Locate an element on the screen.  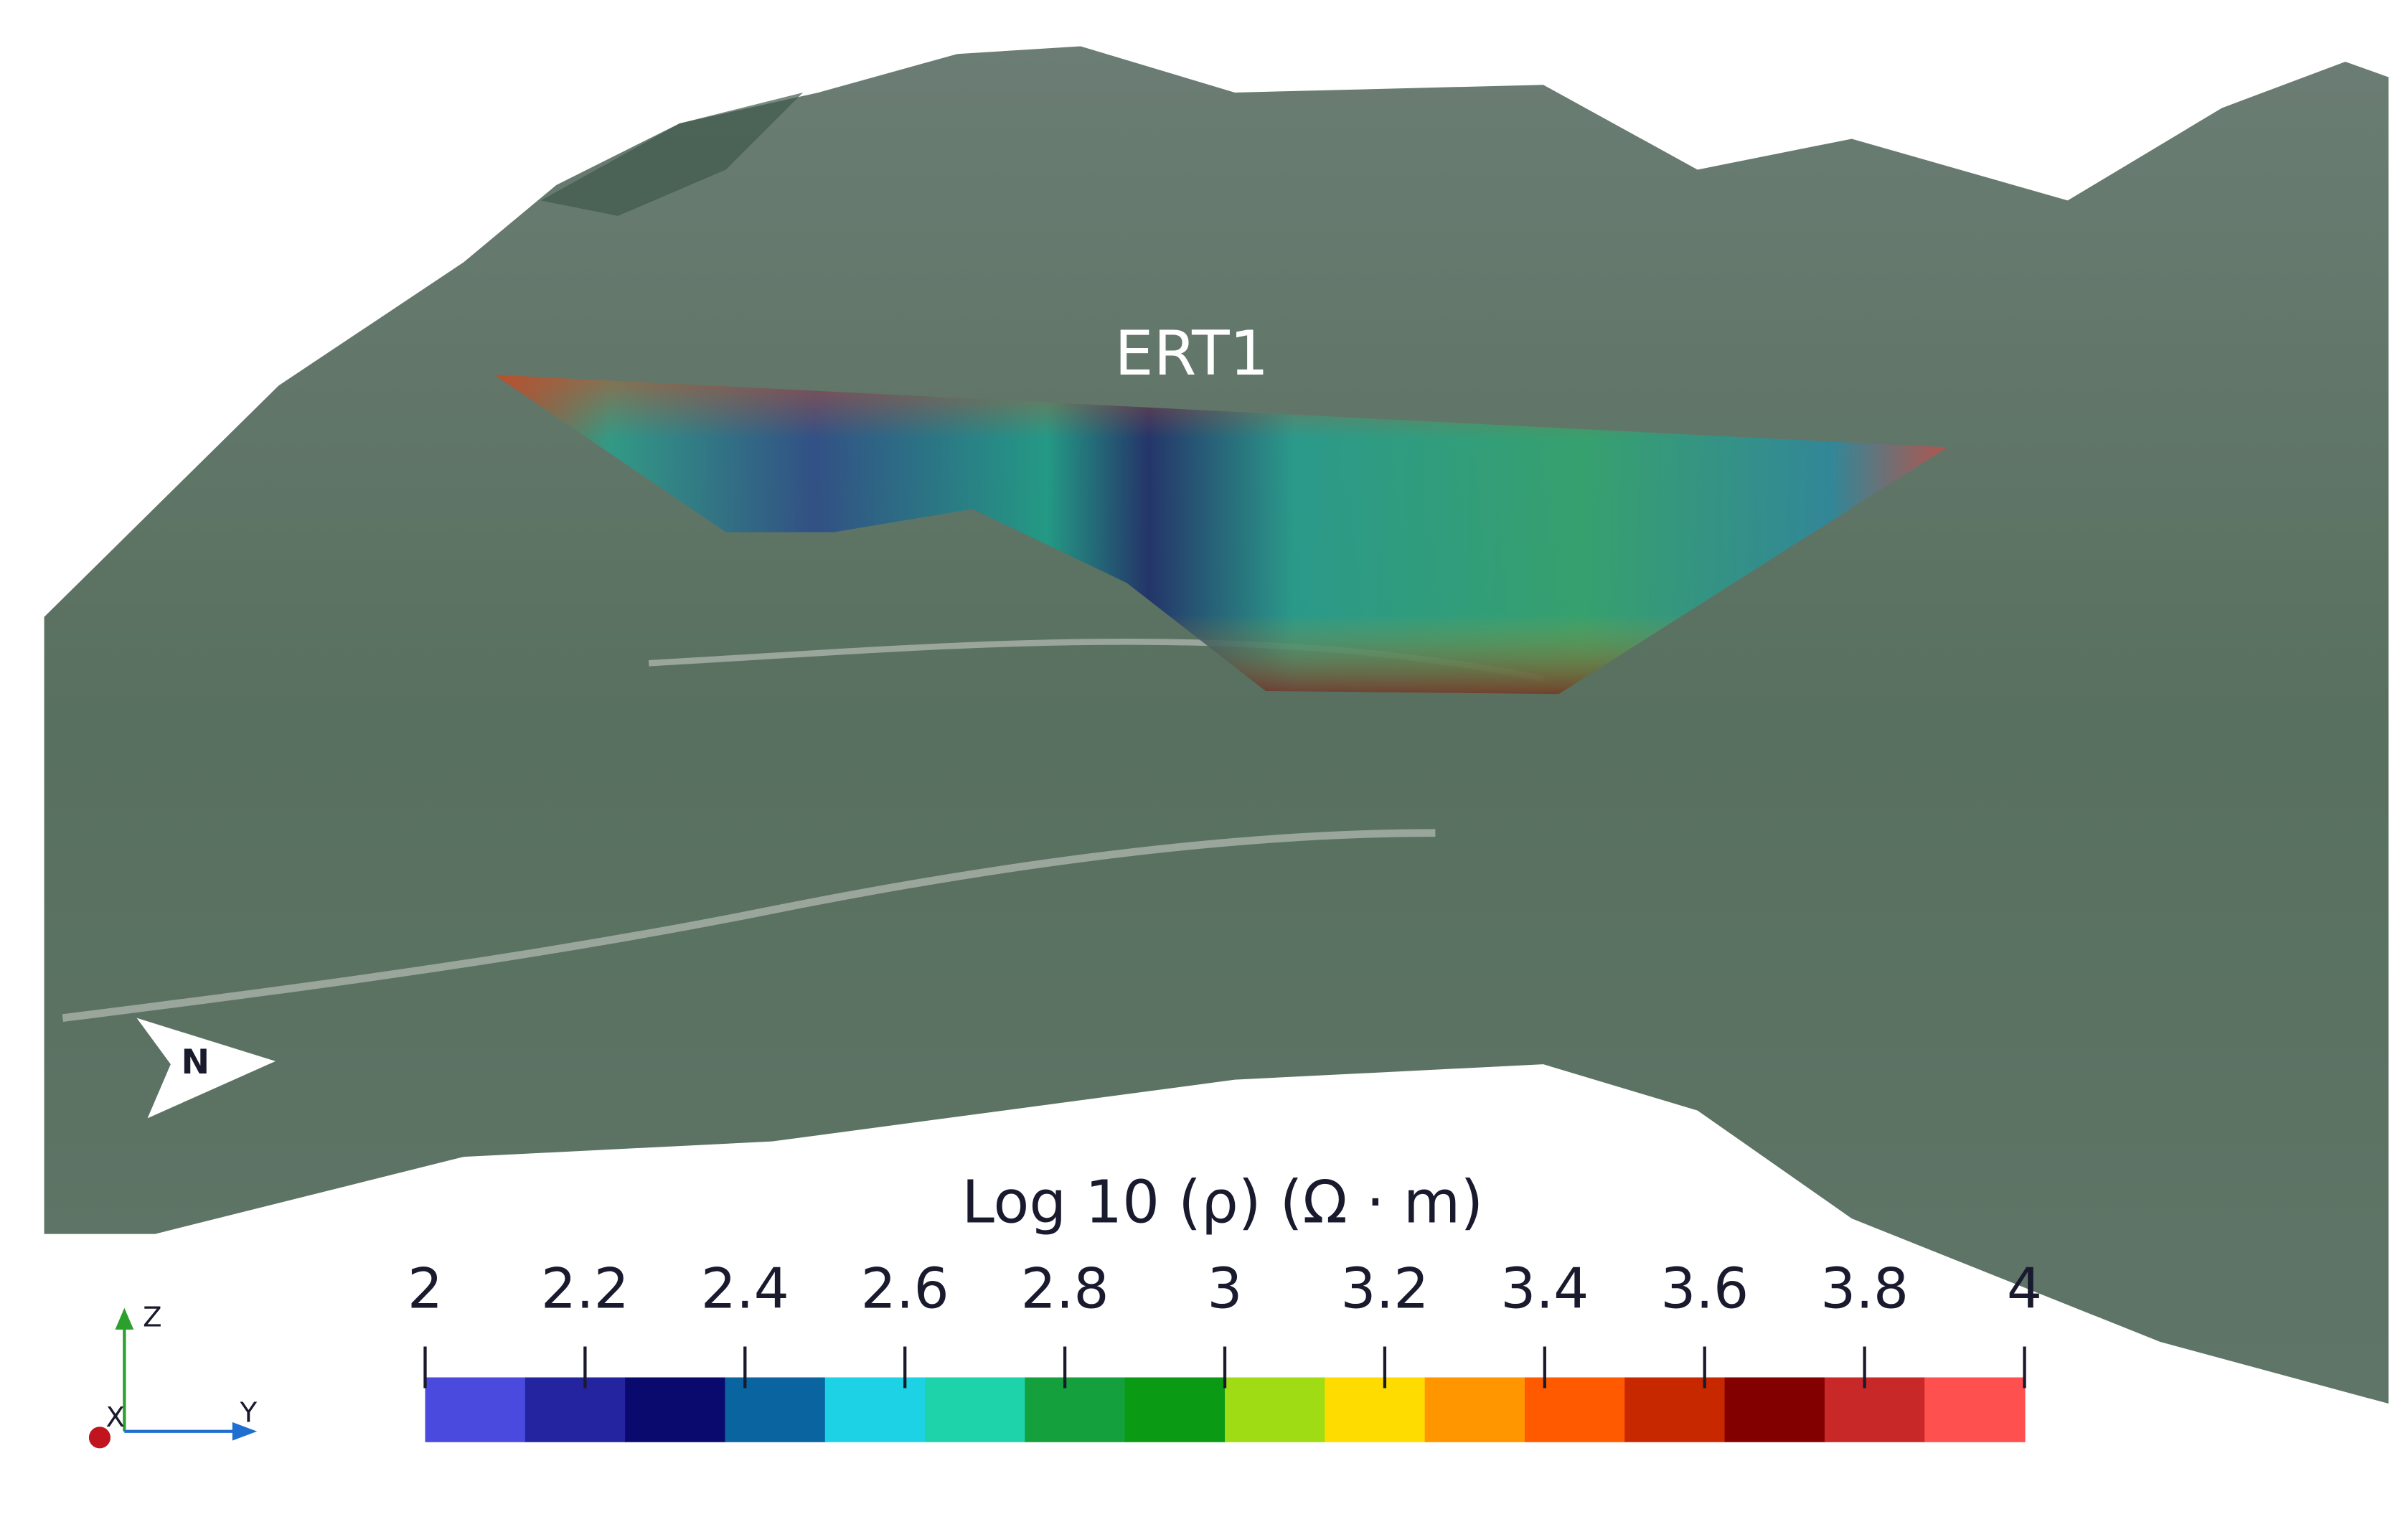
colorbar-tick-label: 4 is located at coordinates (2024, 1289).